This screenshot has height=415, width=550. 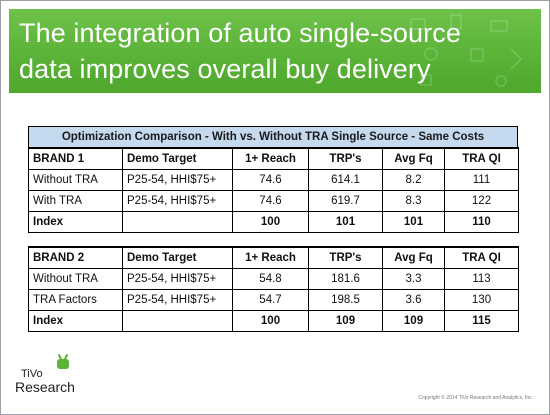 What do you see at coordinates (466, 50) in the screenshot?
I see `background-pattern` at bounding box center [466, 50].